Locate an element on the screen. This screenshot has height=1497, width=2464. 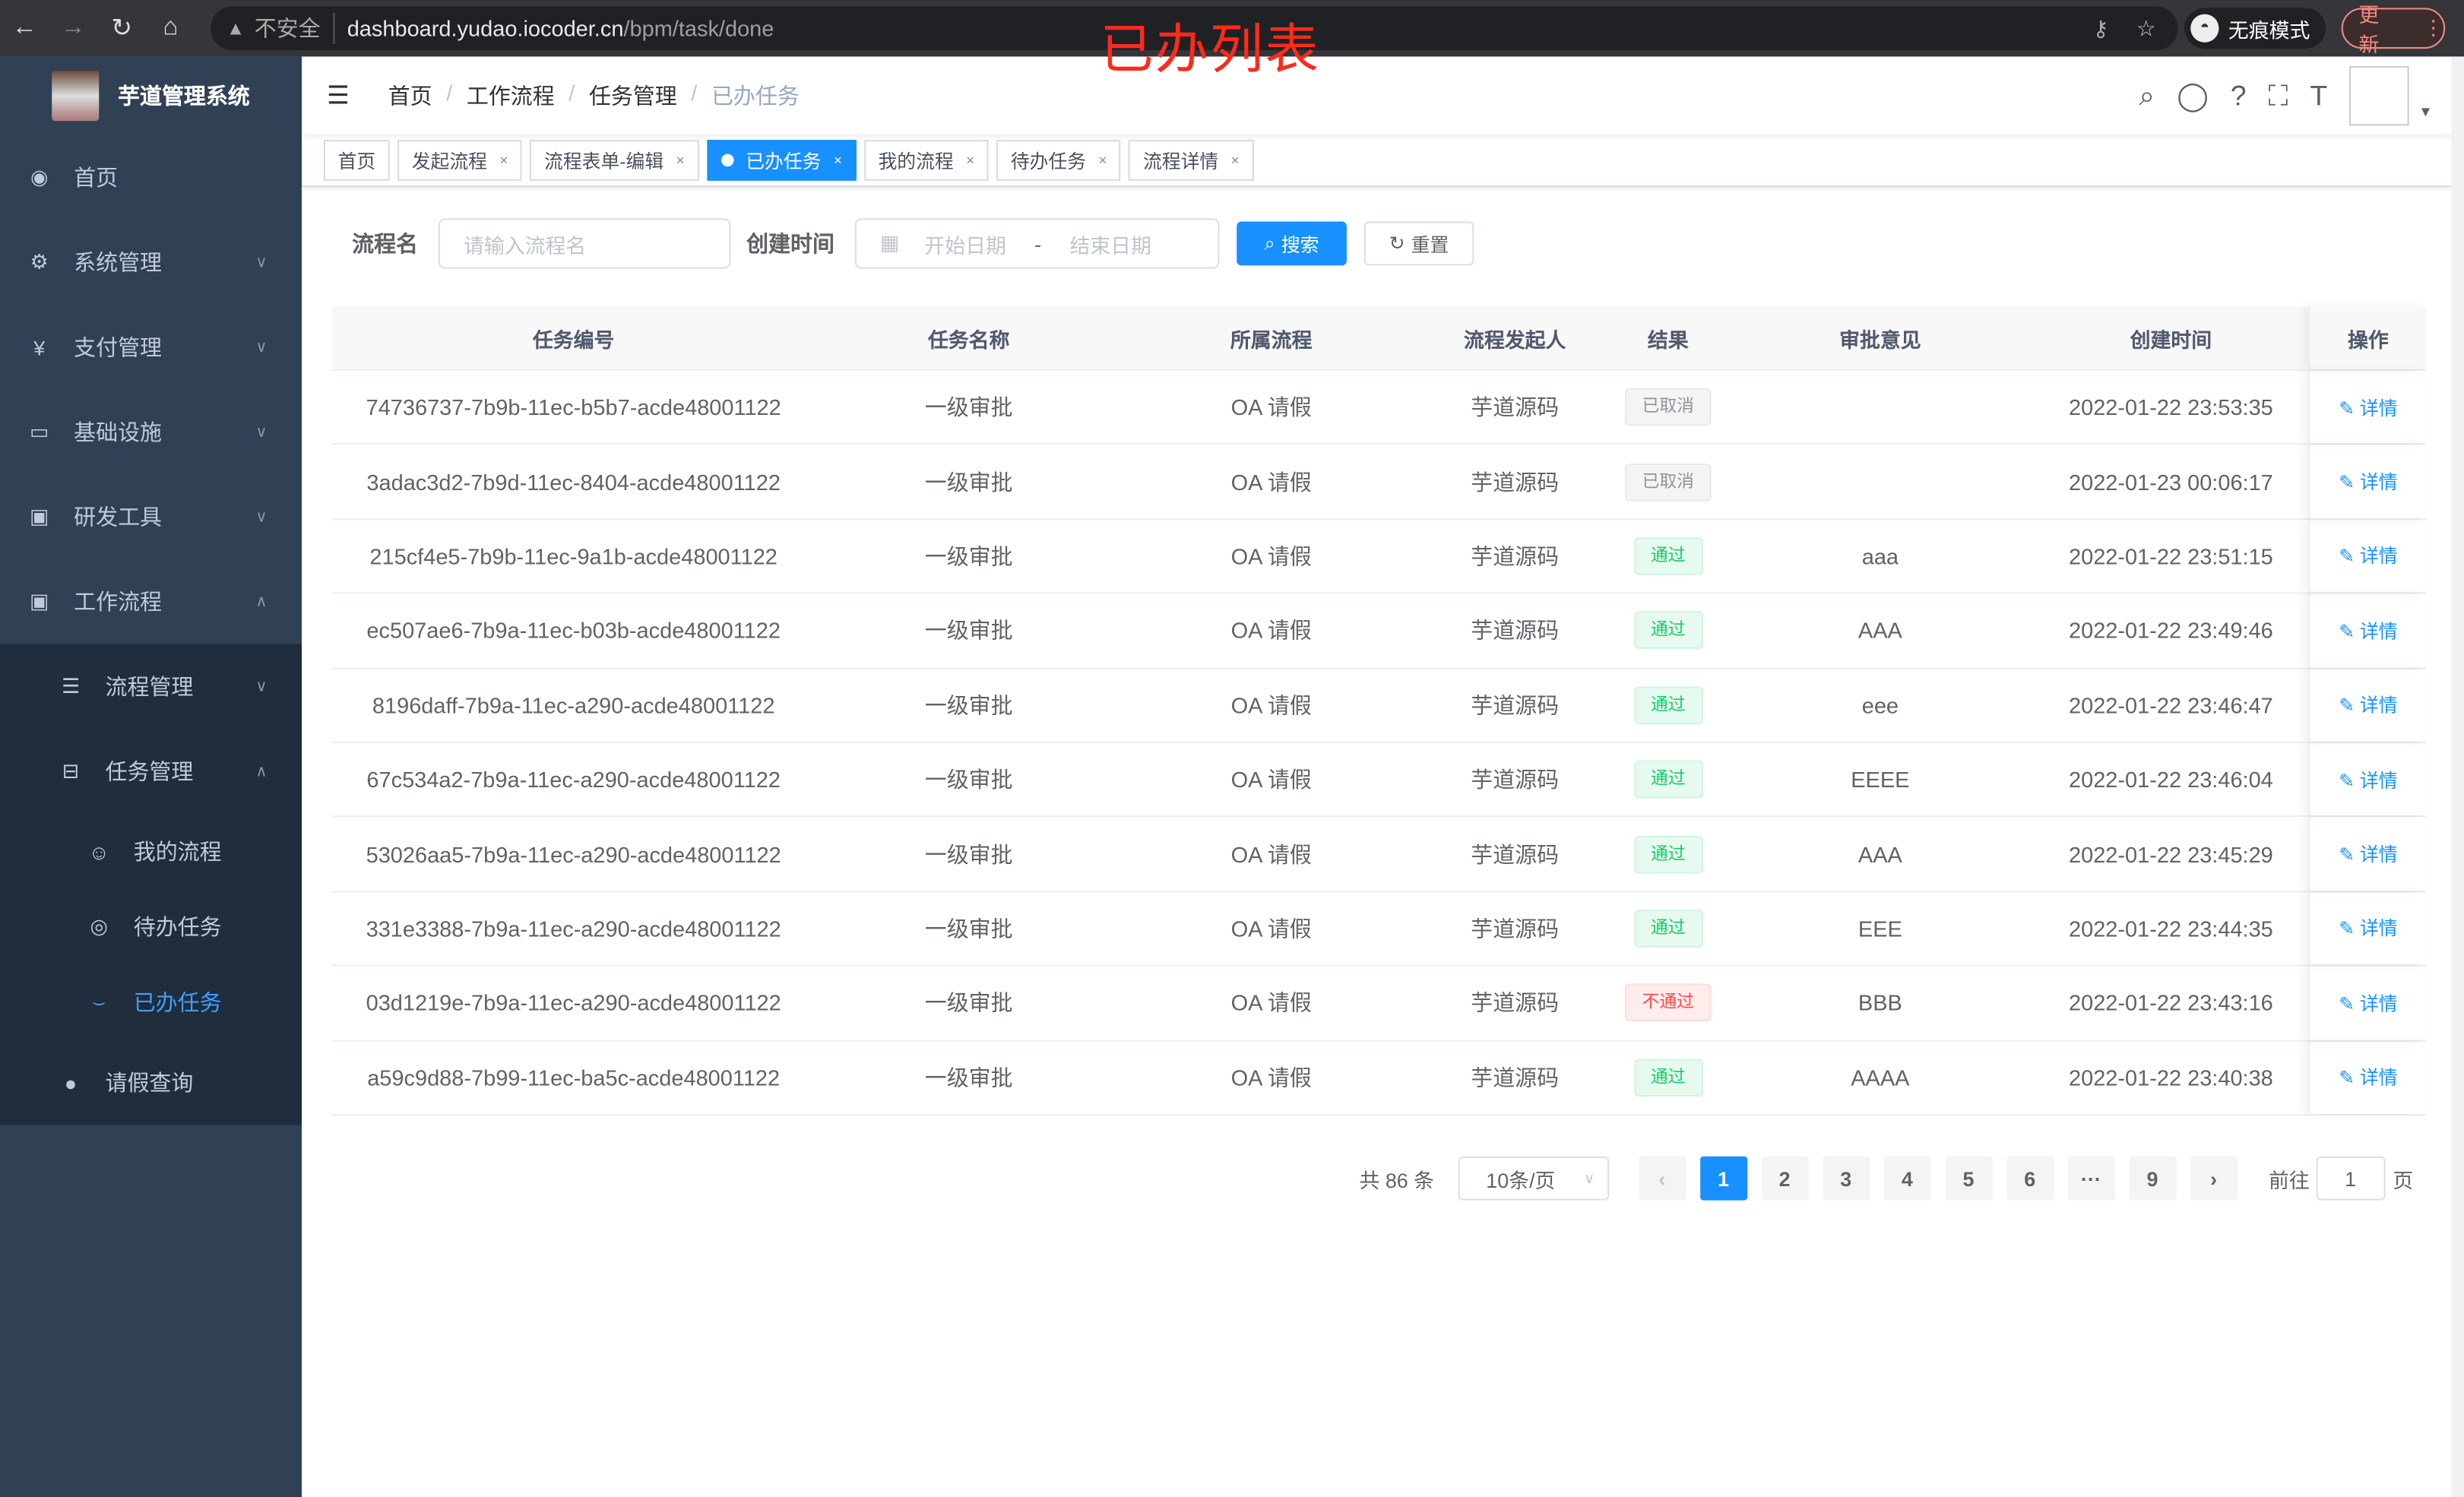
next-page-button: › is located at coordinates (2214, 1178).